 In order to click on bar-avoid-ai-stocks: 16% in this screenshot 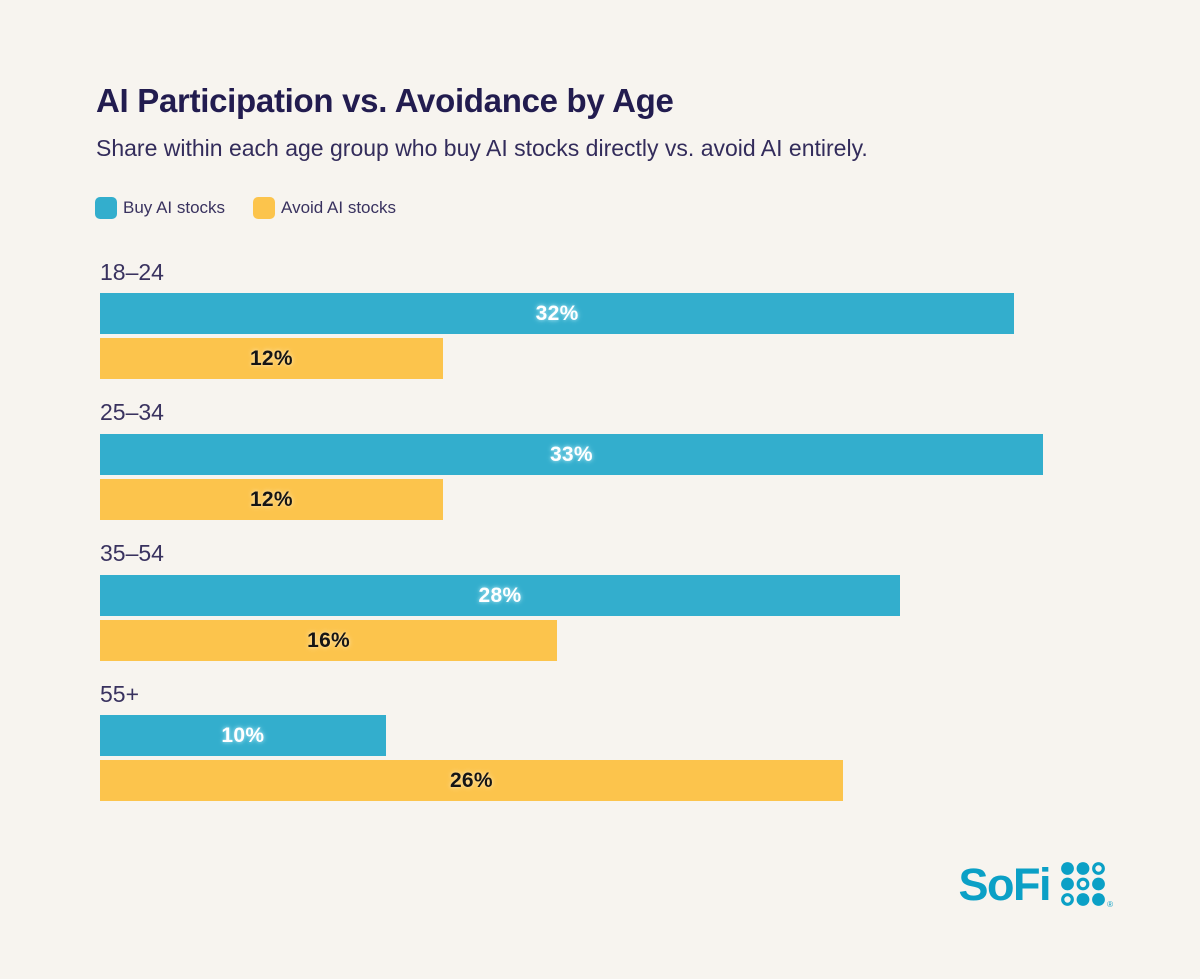, I will do `click(329, 640)`.